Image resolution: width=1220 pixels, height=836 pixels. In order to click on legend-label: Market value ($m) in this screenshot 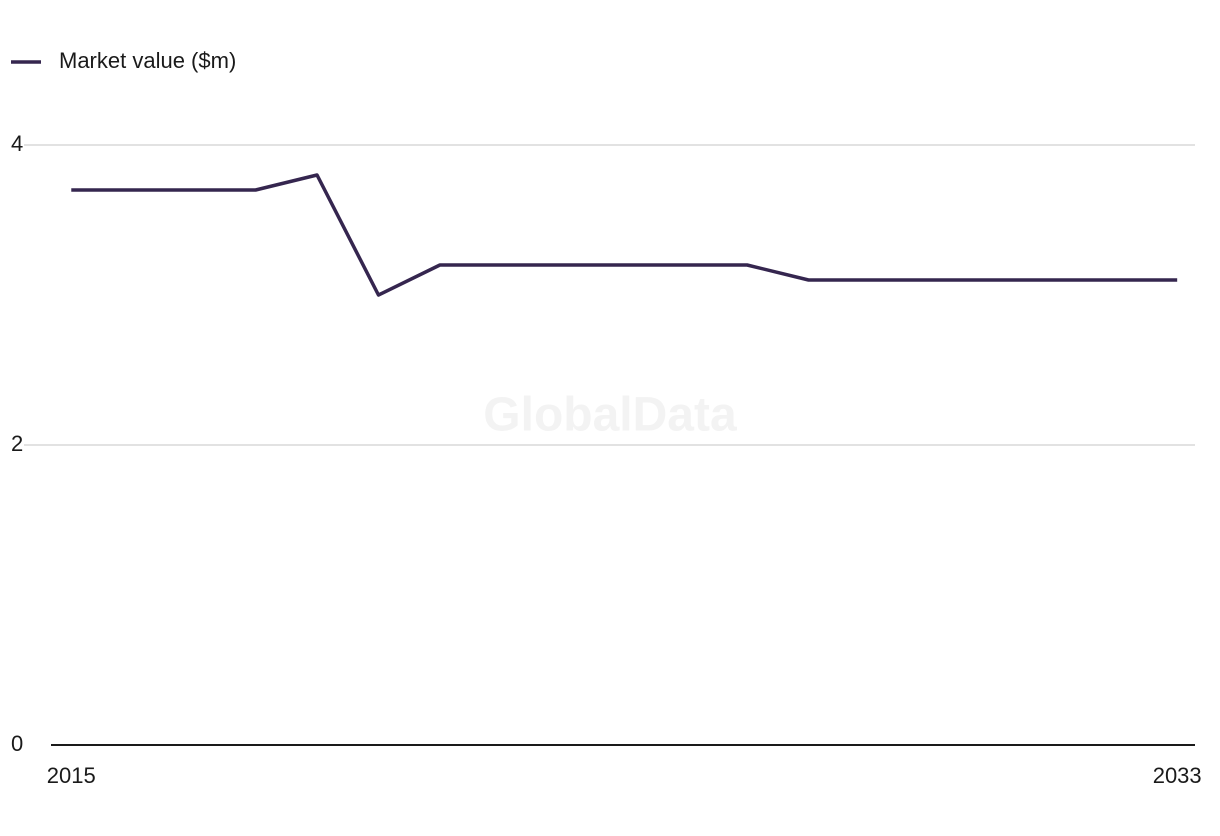, I will do `click(147, 60)`.